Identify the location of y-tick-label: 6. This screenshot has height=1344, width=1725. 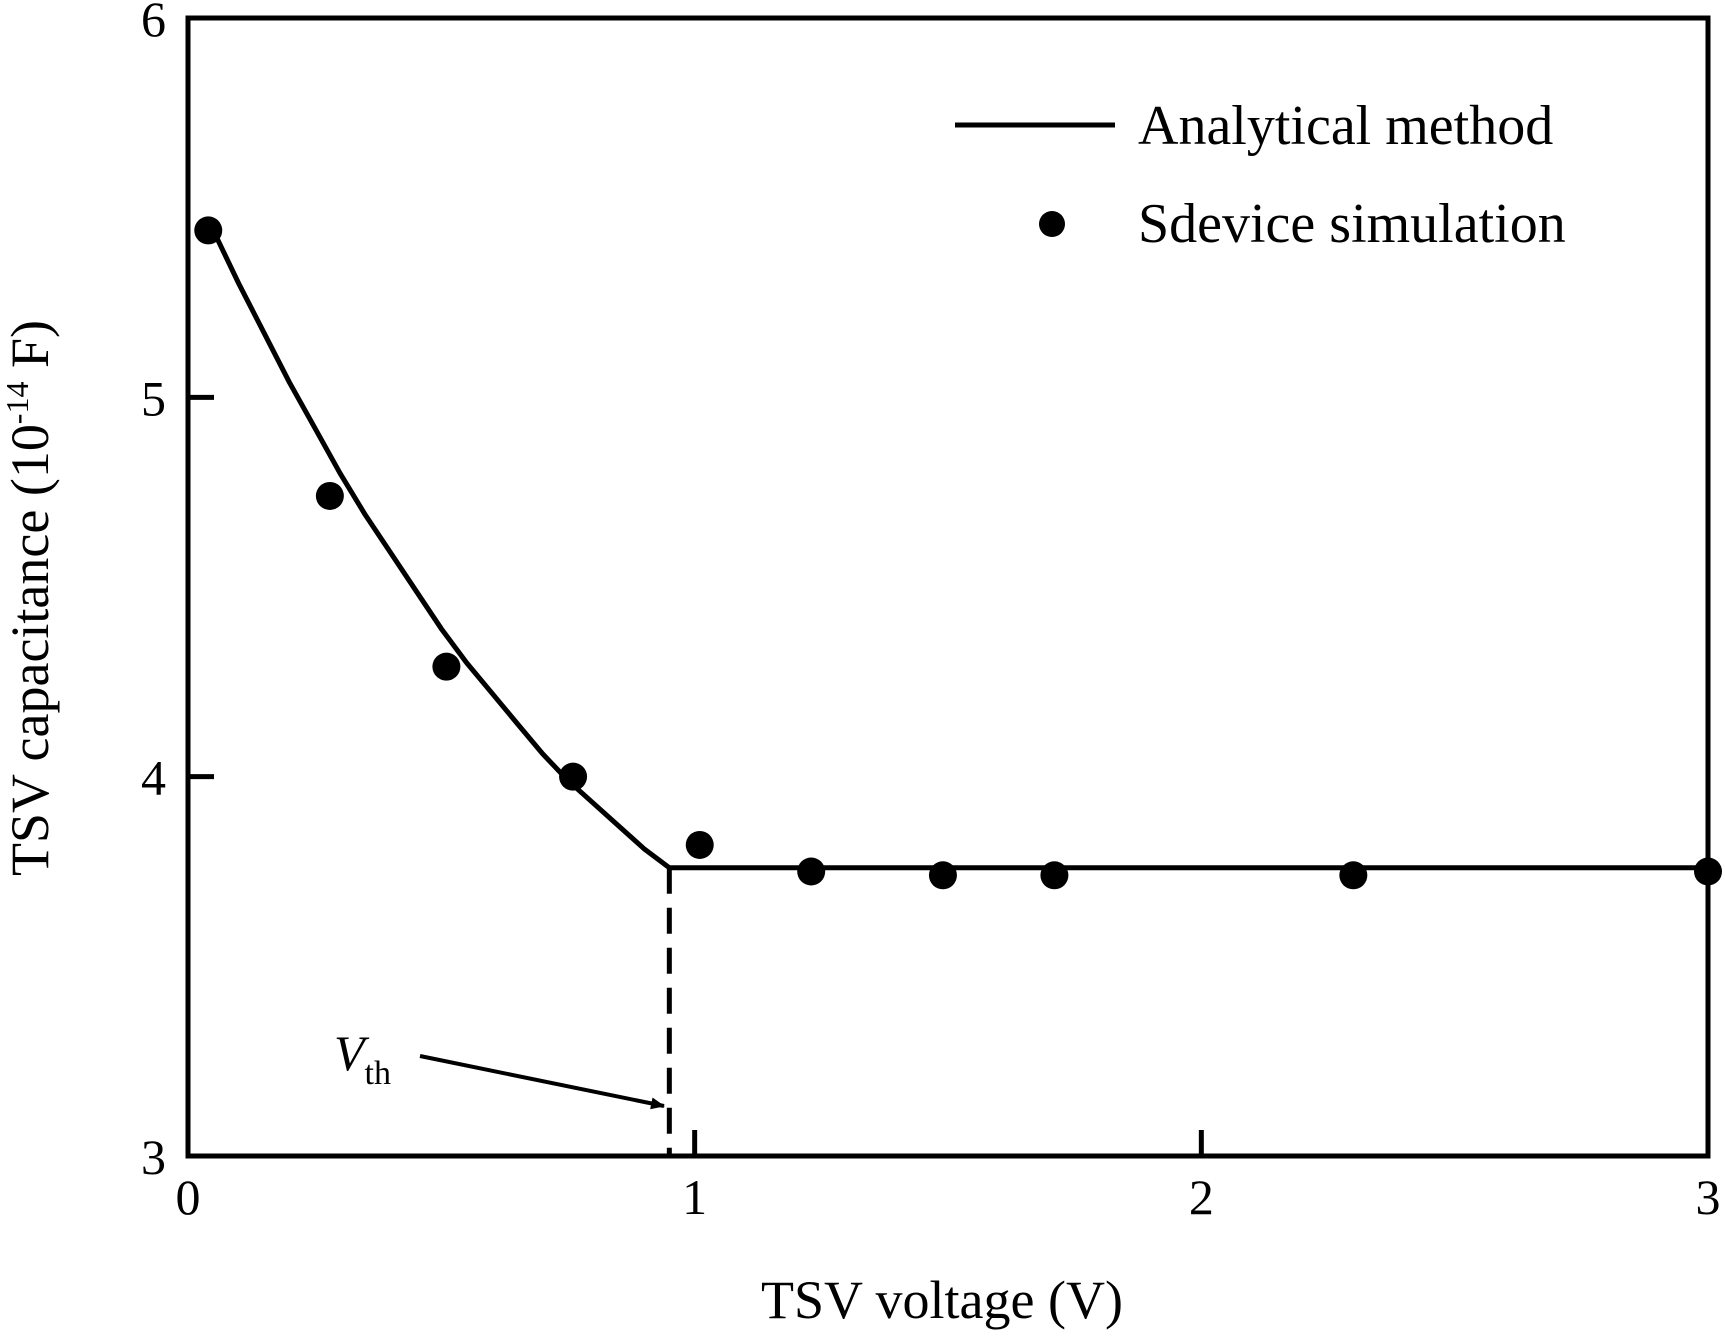
(153, 23).